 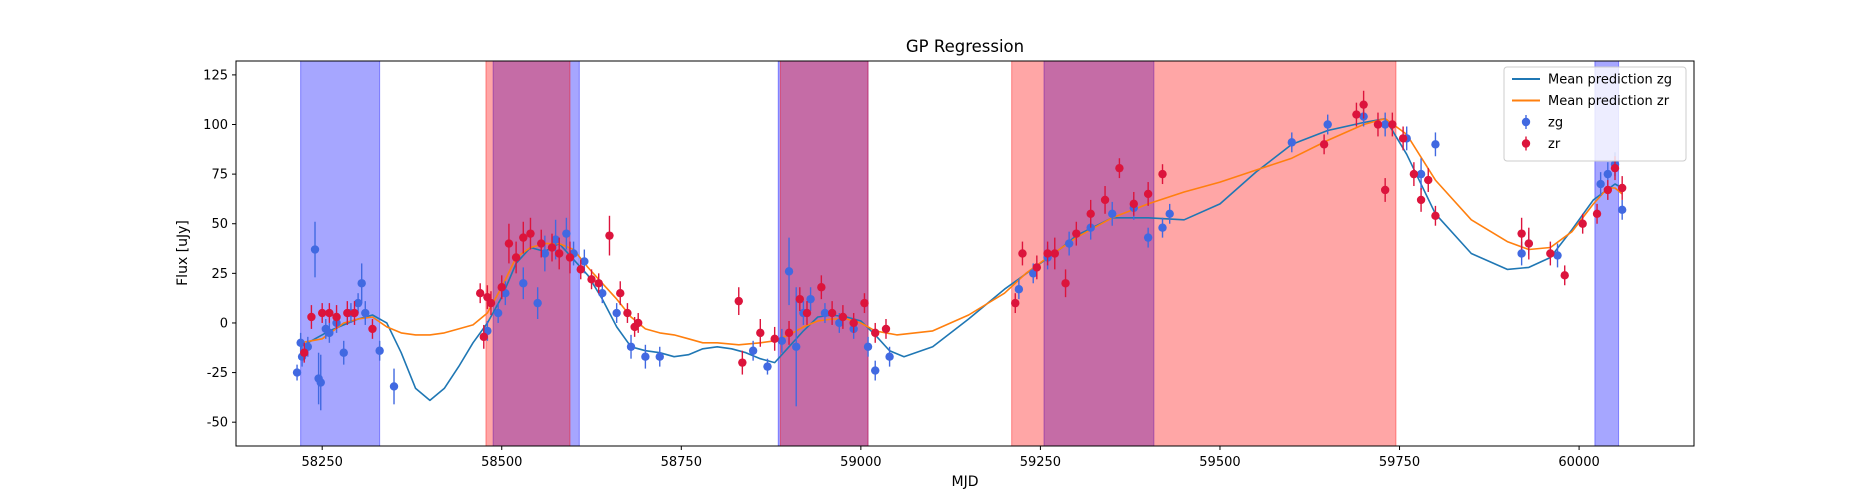 I want to click on legend-label: Mean prediction zr, so click(x=1609, y=101).